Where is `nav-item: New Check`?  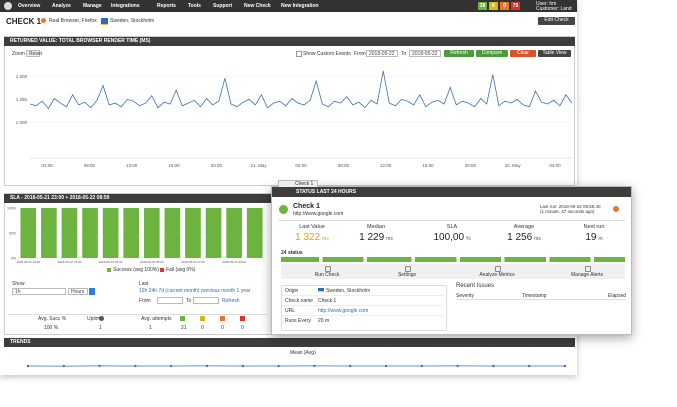 nav-item: New Check is located at coordinates (257, 6).